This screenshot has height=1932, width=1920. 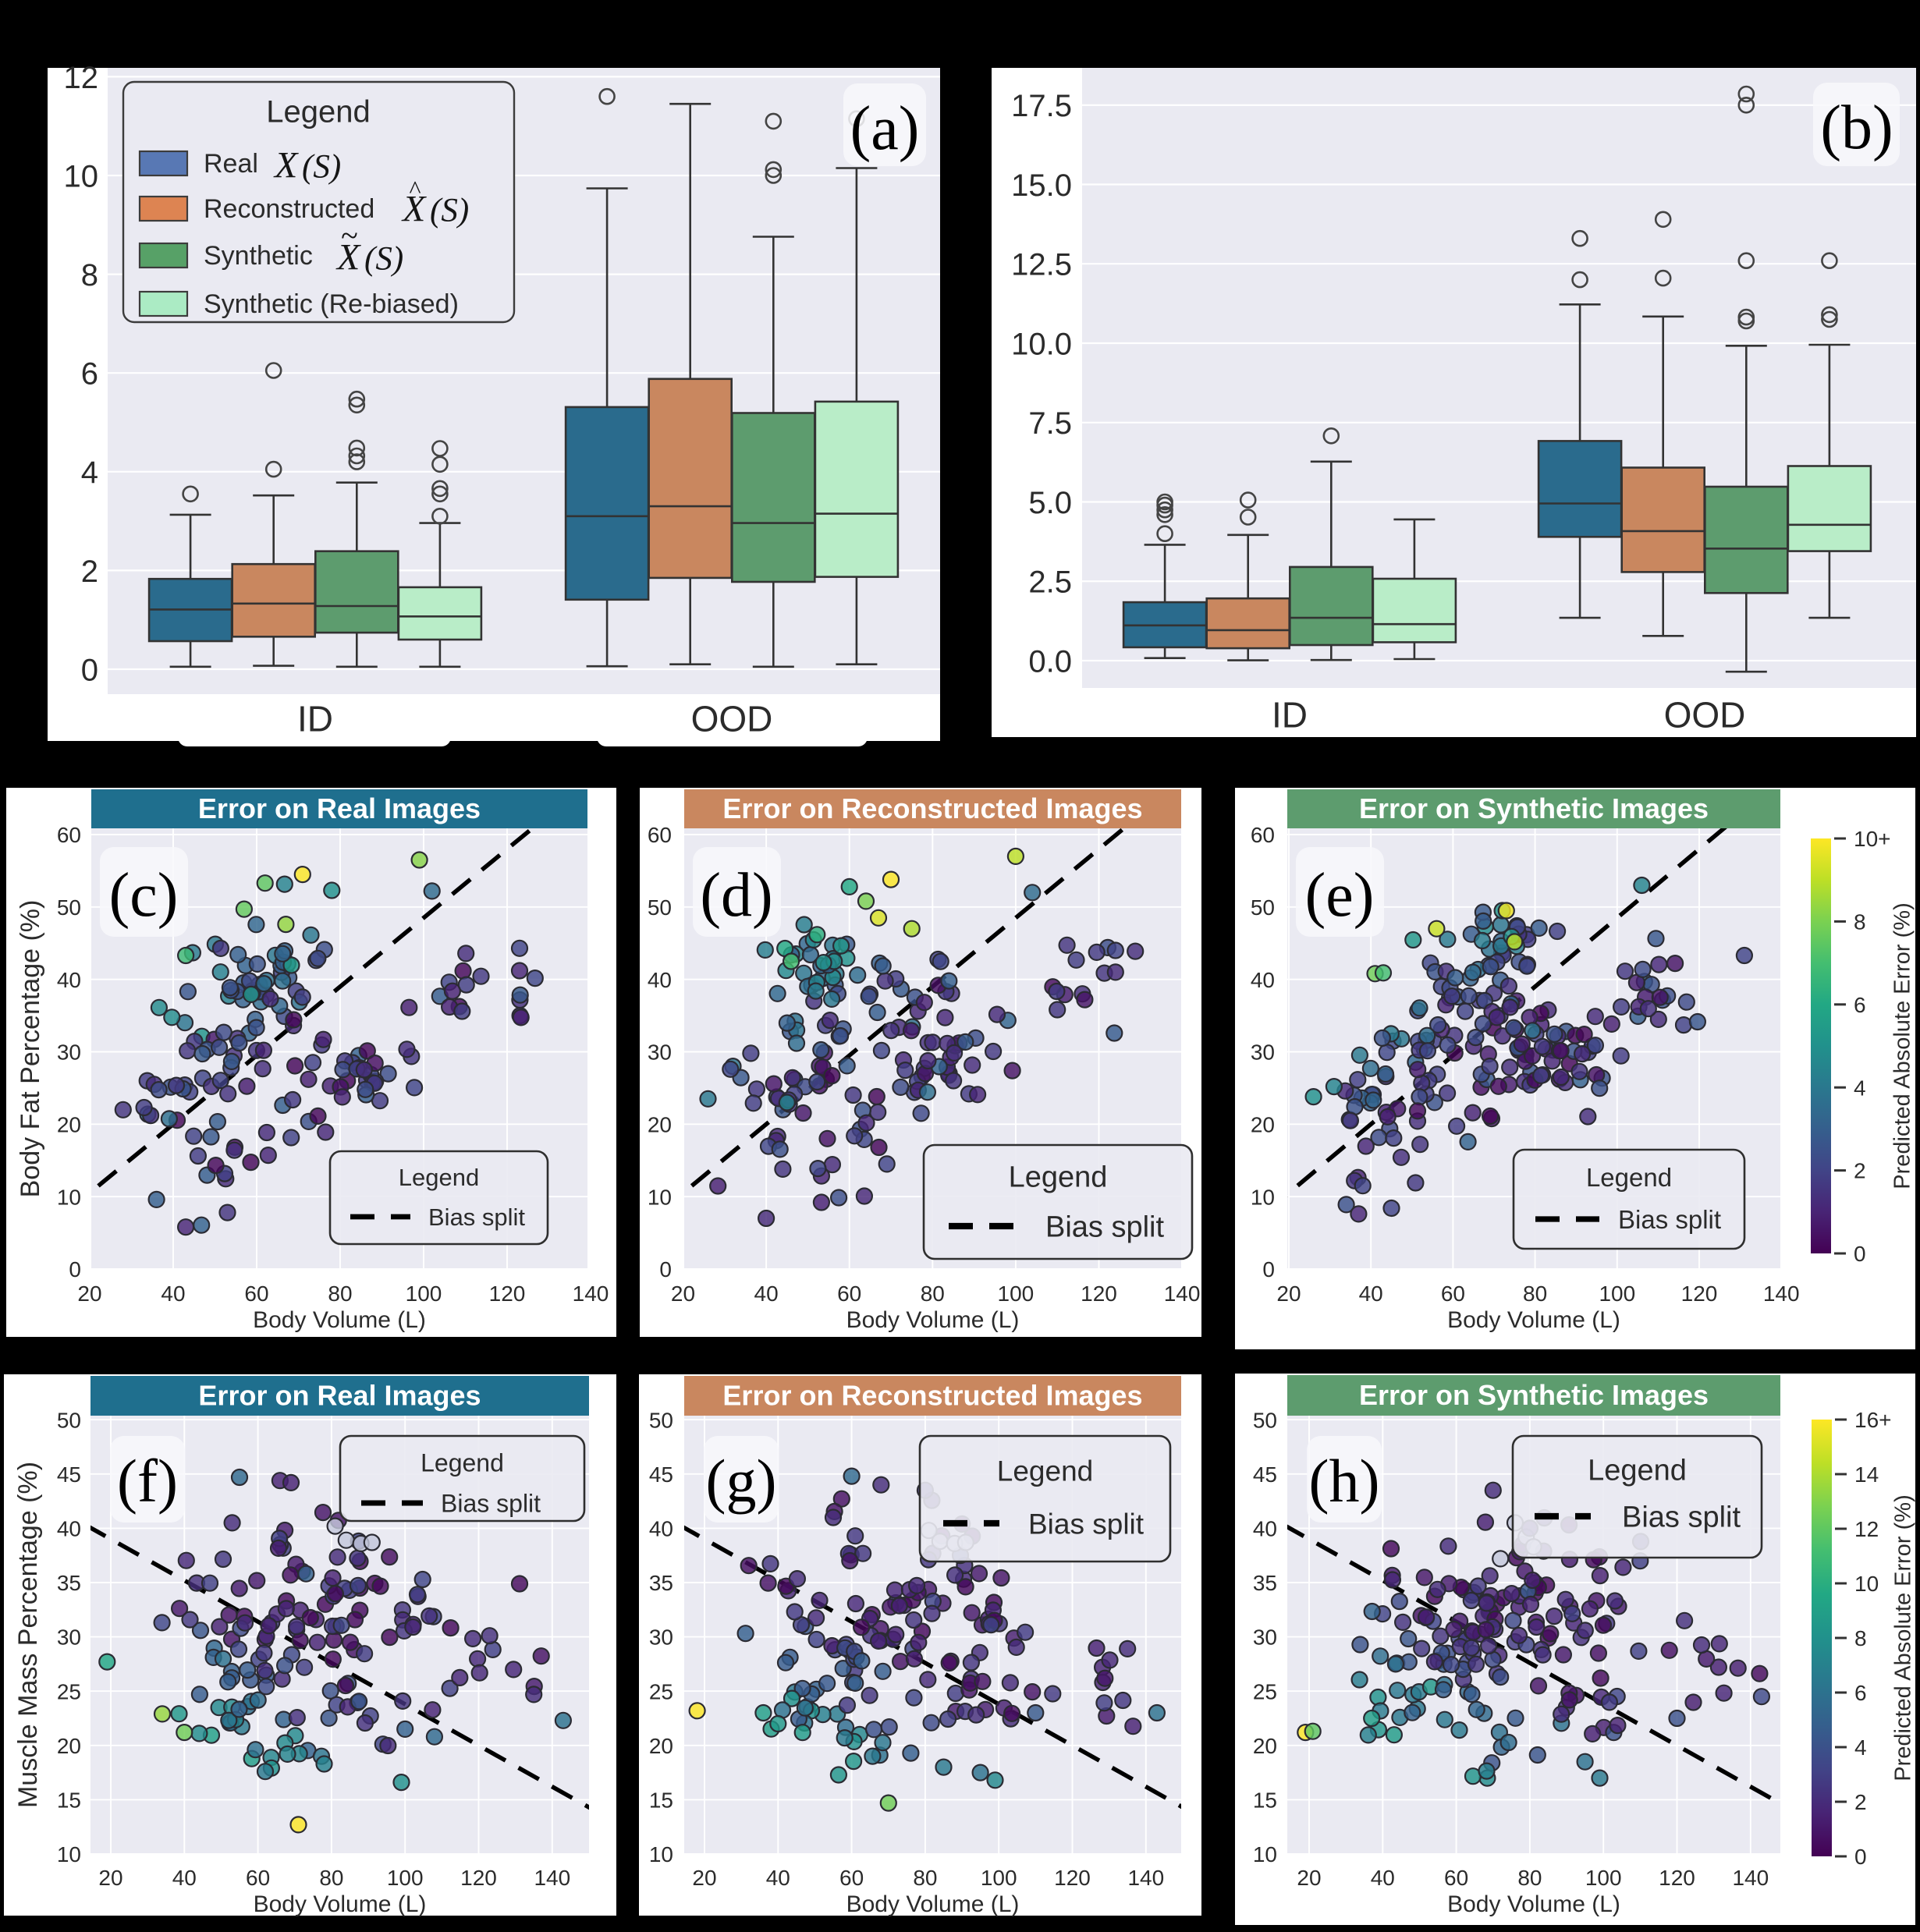 I want to click on svg-text: Synthetic, so click(x=258, y=256).